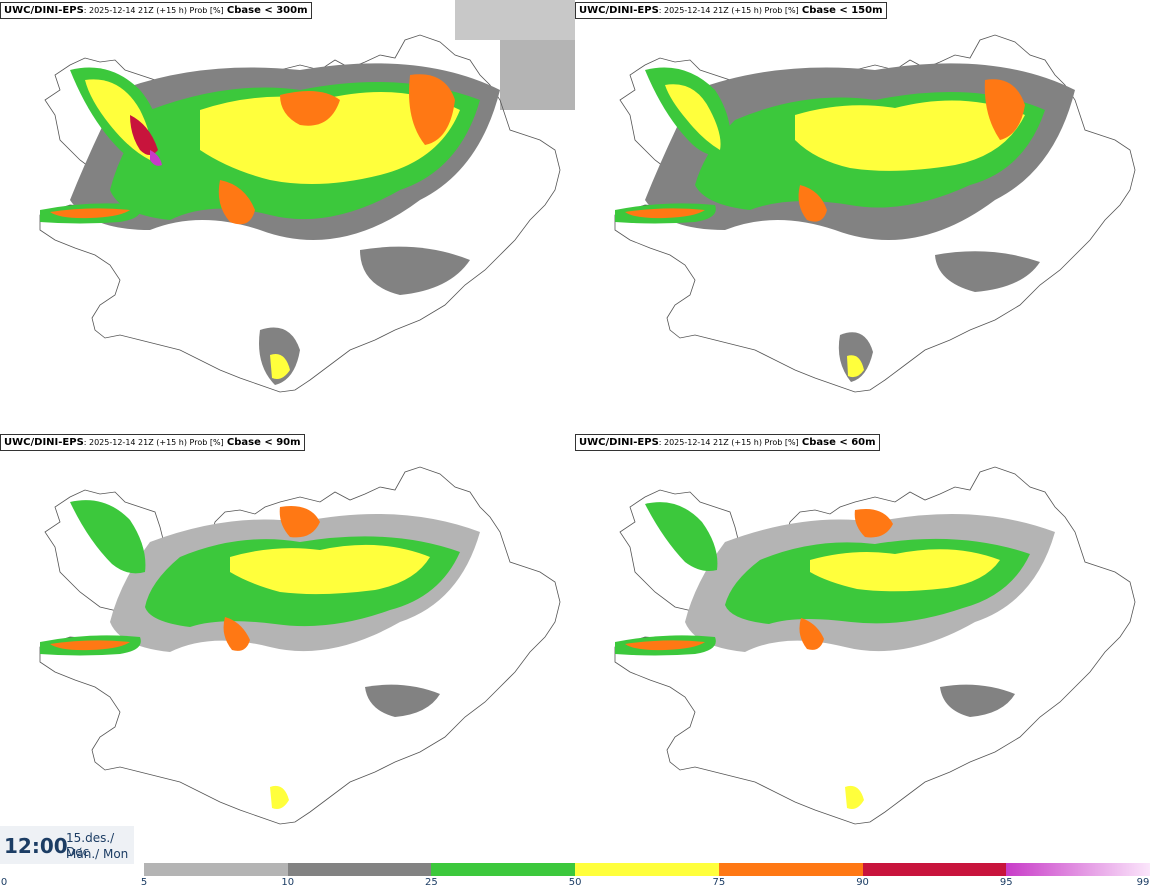  I want to click on valid-time: 12:00, so click(36, 846).